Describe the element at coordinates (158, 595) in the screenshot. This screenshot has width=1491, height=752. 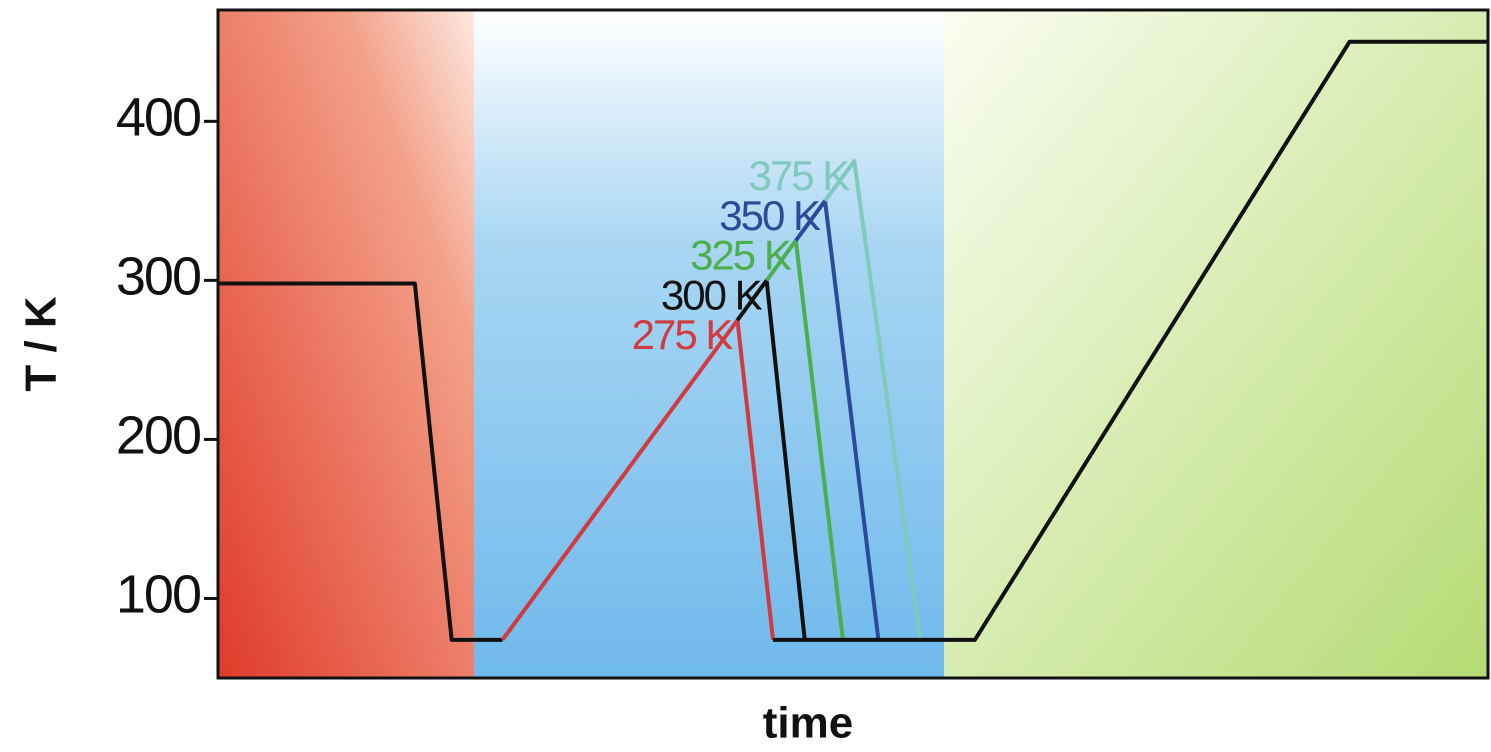
I see `y-tick-label: 100` at that location.